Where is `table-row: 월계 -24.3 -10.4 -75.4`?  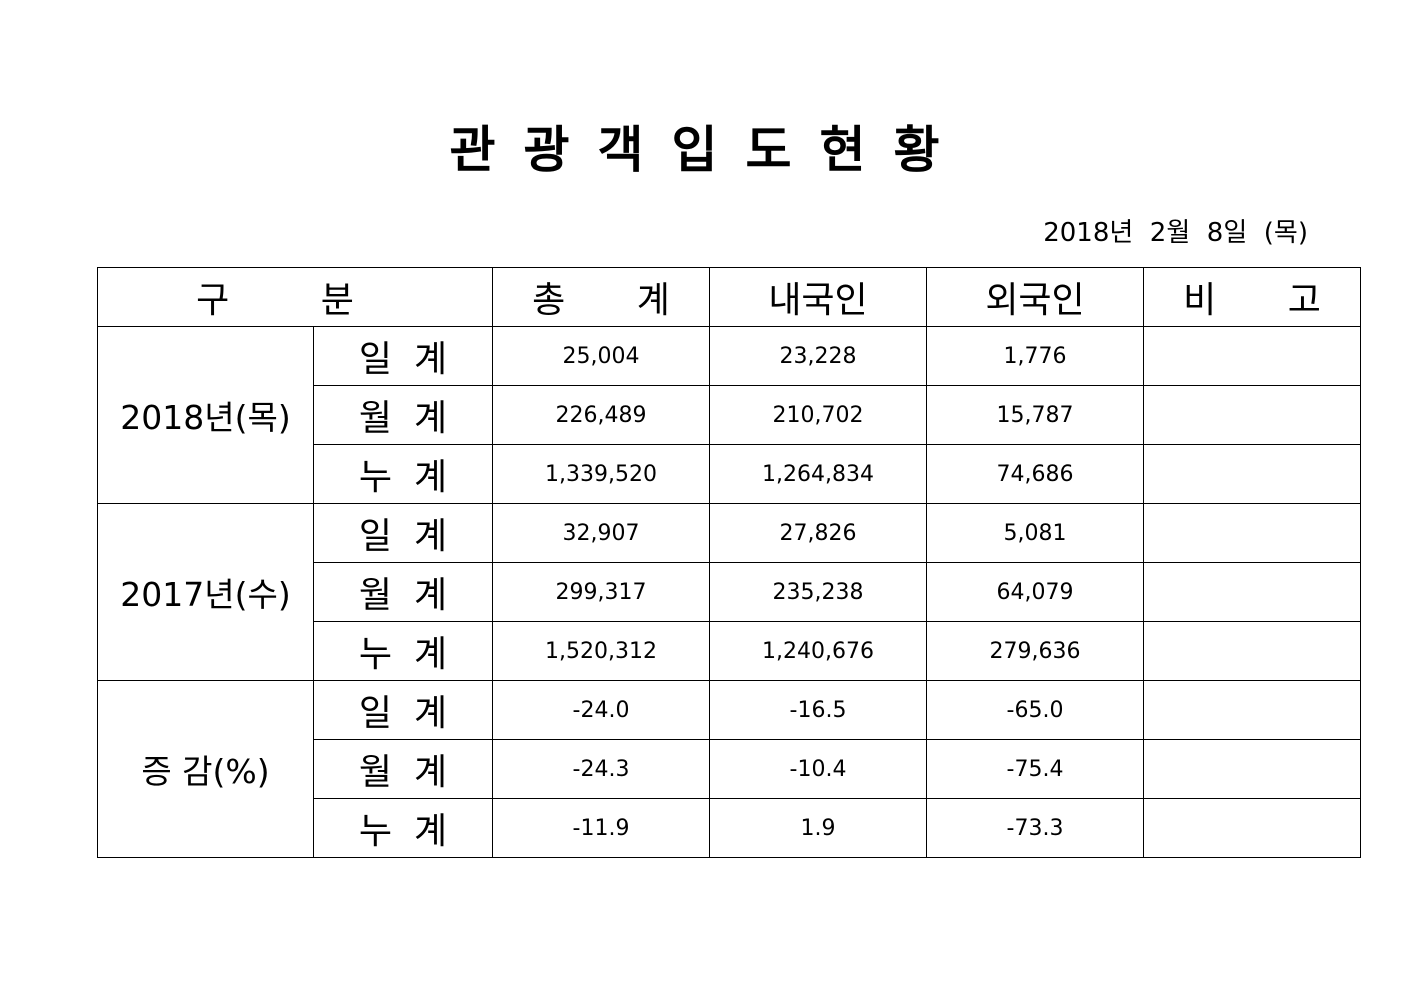 table-row: 월계 -24.3 -10.4 -75.4 is located at coordinates (729, 769).